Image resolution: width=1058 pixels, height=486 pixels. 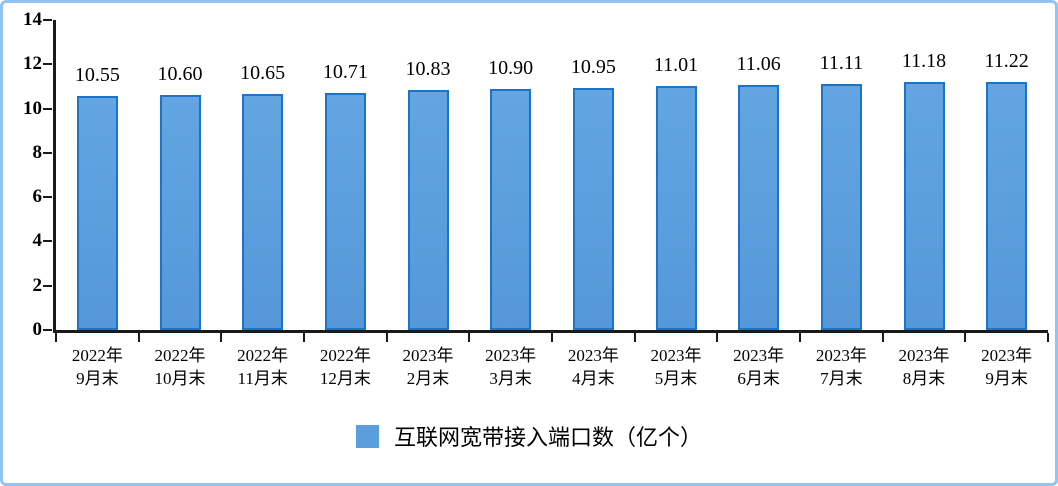 I want to click on y-axis-tick-label: 6, so click(x=37, y=197).